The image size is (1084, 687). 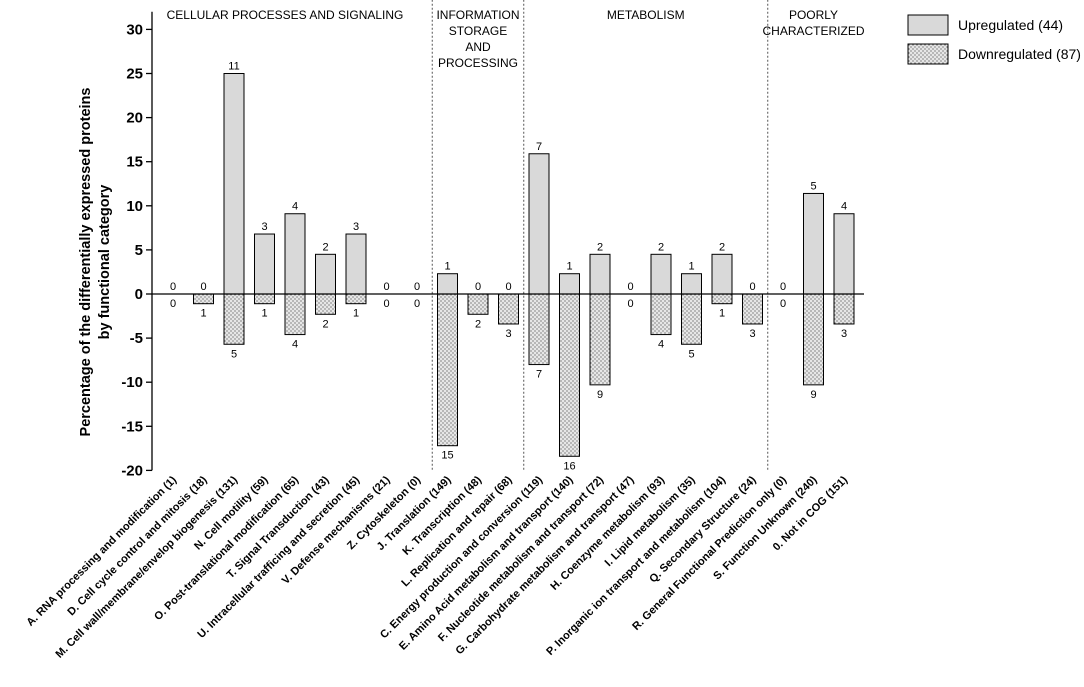 I want to click on data-label-down-17: 5, so click(x=691, y=354).